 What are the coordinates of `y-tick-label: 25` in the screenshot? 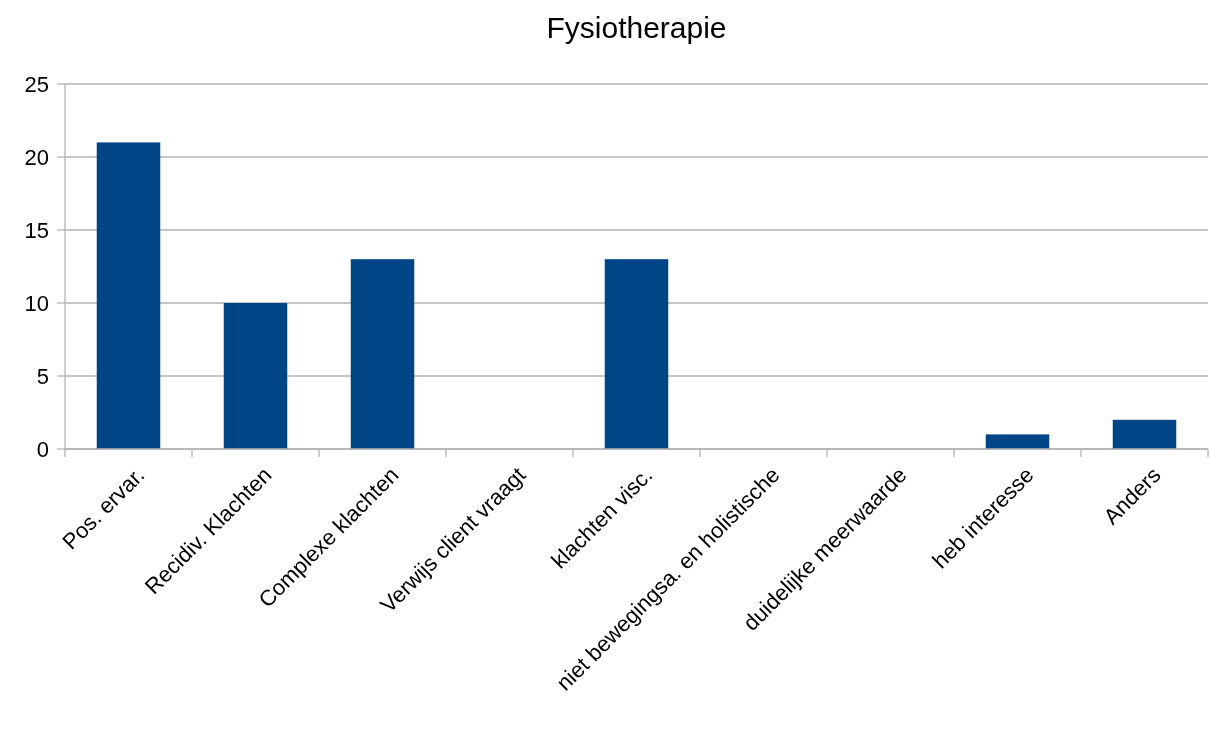 It's located at (36, 84).